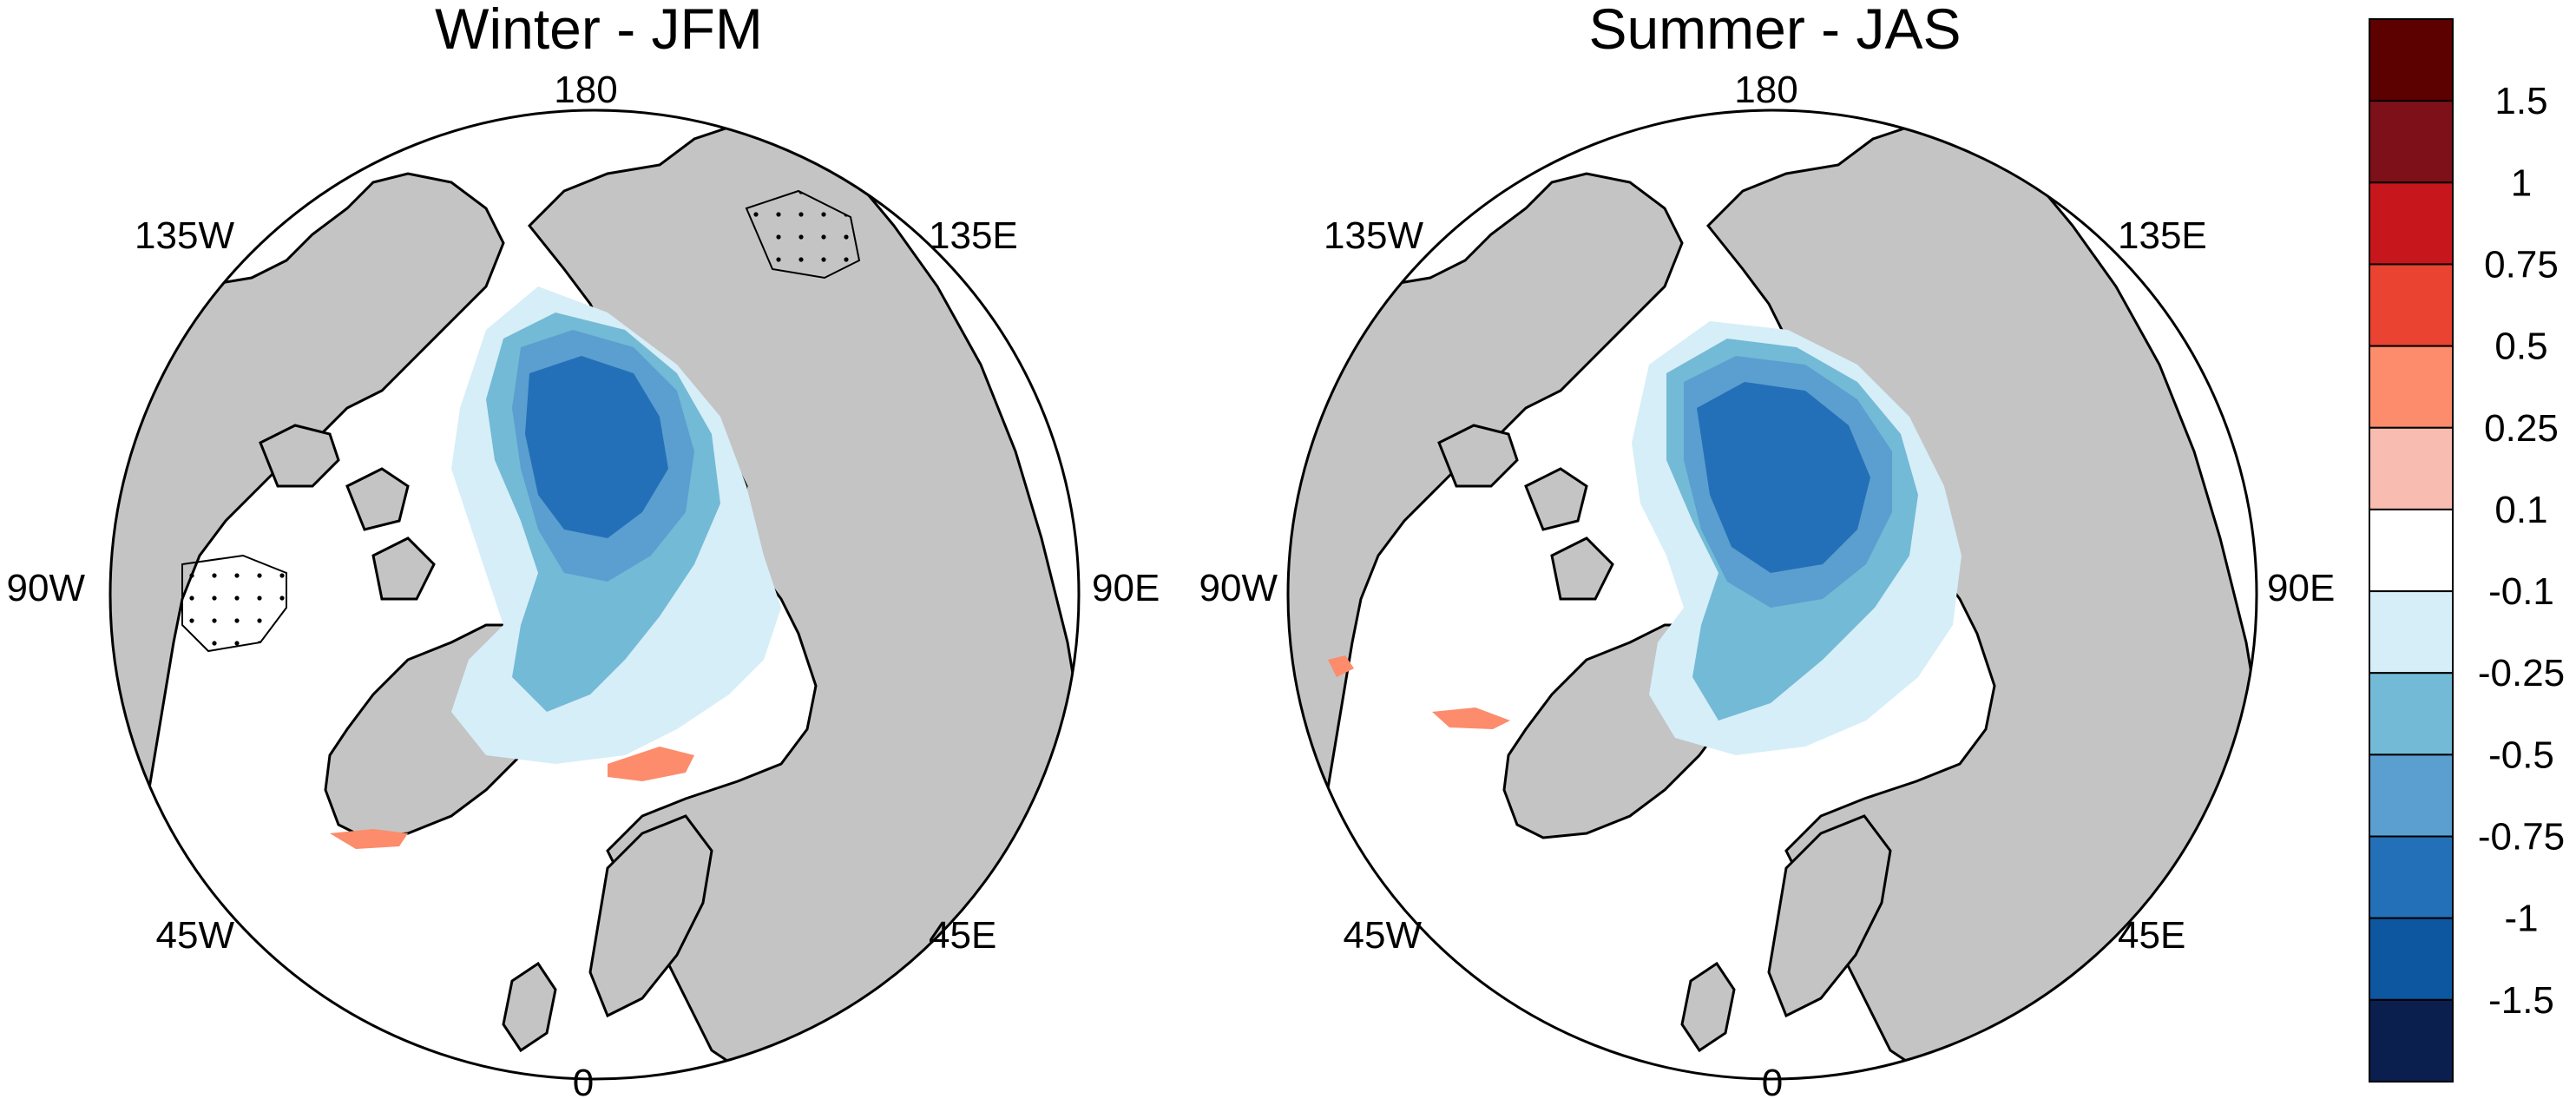 Image resolution: width=2576 pixels, height=1099 pixels. I want to click on winter-north-america-land, so click(307, 508).